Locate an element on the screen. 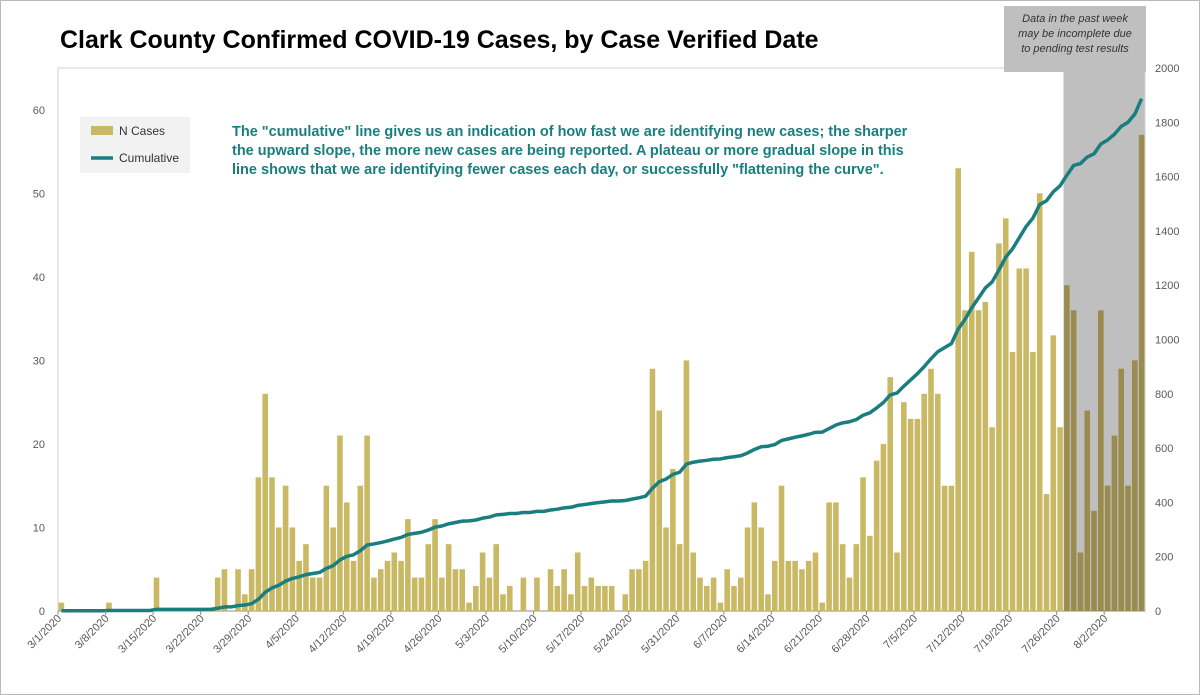  x-tick-label: 7/19/2020 is located at coordinates (993, 634).